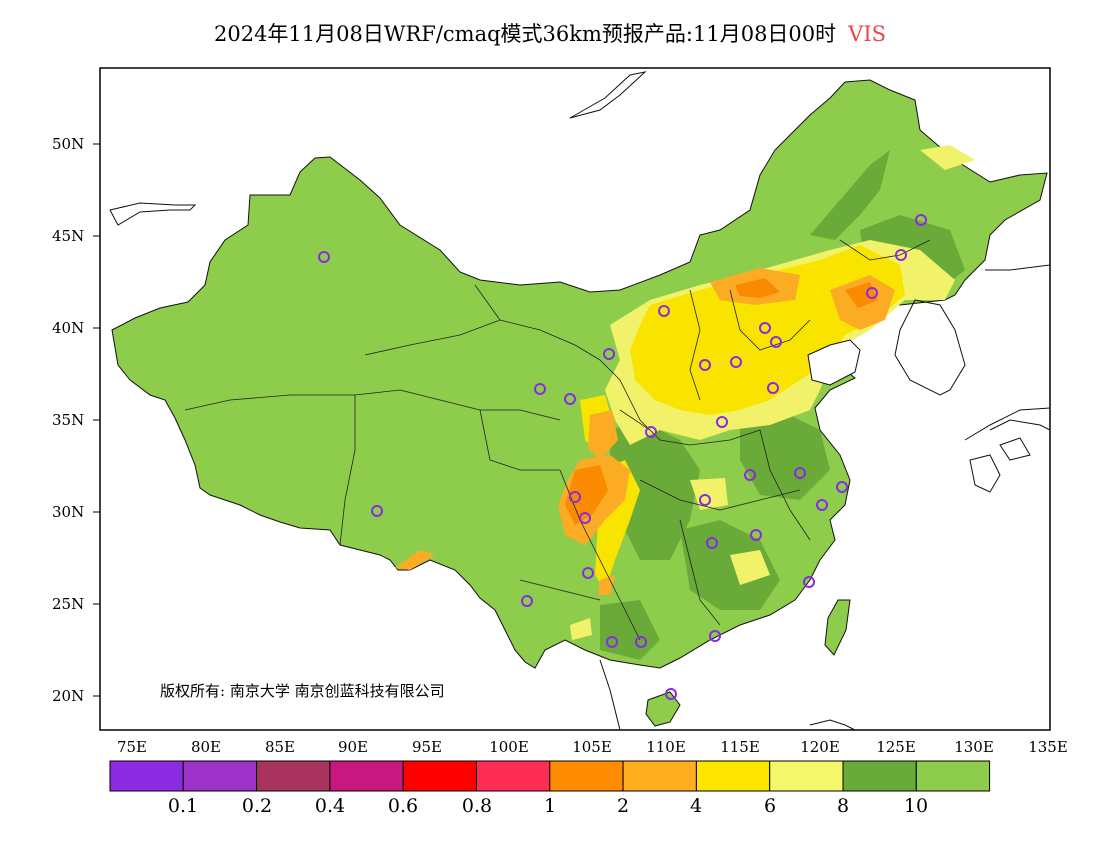 The height and width of the screenshot is (850, 1100). What do you see at coordinates (68, 696) in the screenshot?
I see `lat-label: 20N` at bounding box center [68, 696].